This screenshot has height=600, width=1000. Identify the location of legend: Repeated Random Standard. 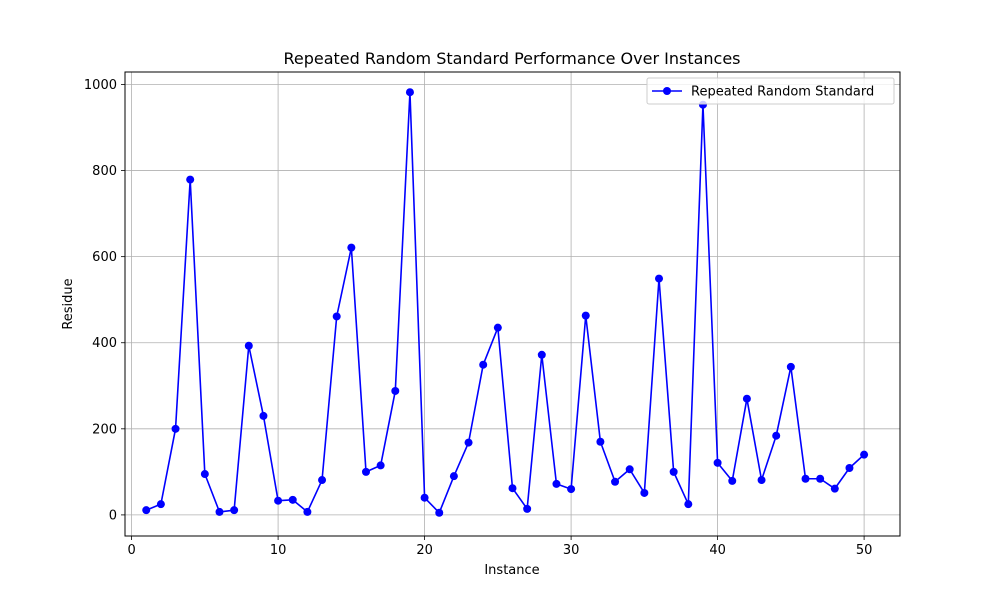
(770, 91).